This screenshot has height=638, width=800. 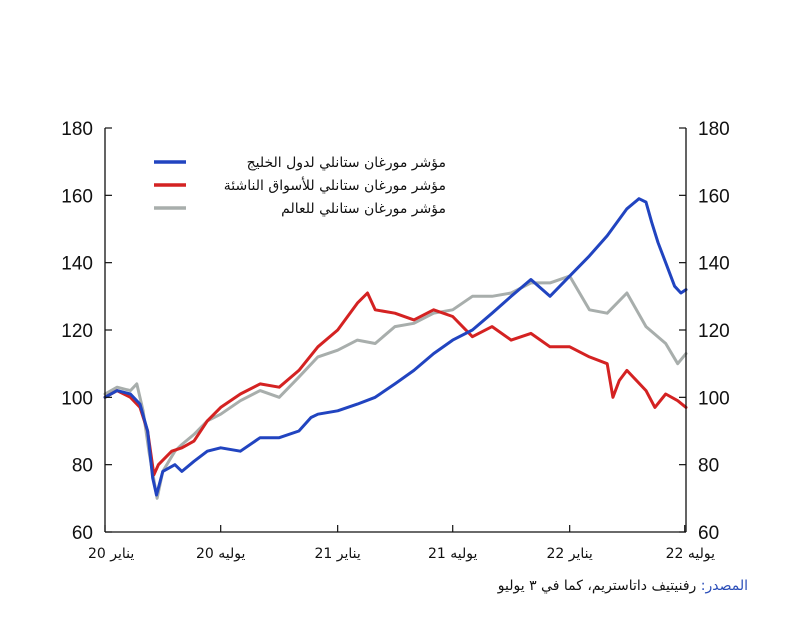 I want to click on y-tick-label-left: 100, so click(x=77, y=398).